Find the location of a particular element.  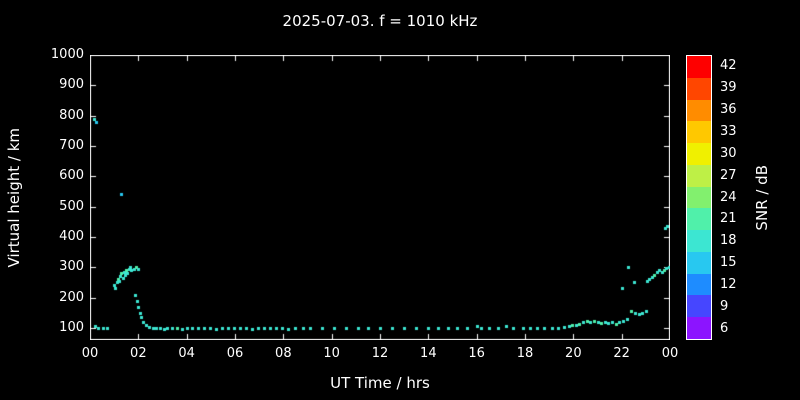

colorbar-label: SNR / dB is located at coordinates (762, 197).